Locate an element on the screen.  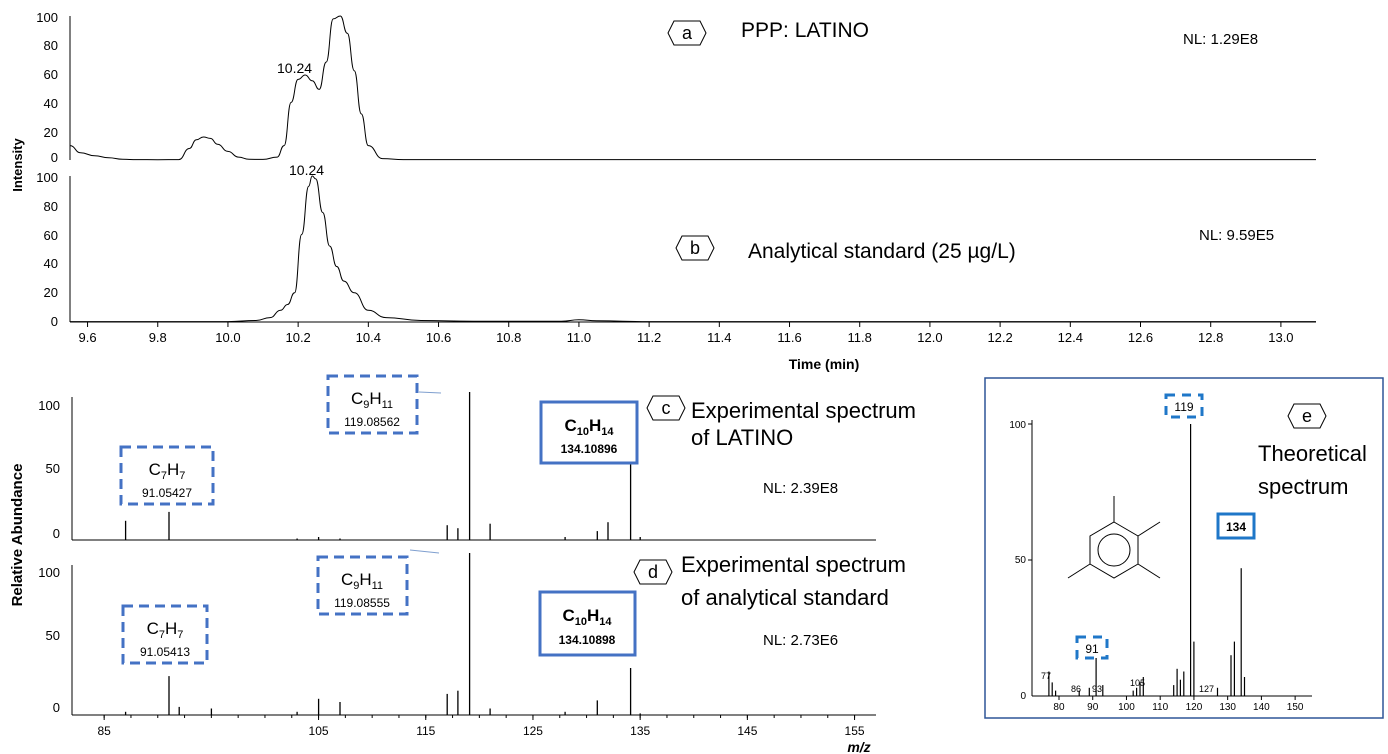
spec-d-c10h14-formula: C10H14 is located at coordinates (587, 617).